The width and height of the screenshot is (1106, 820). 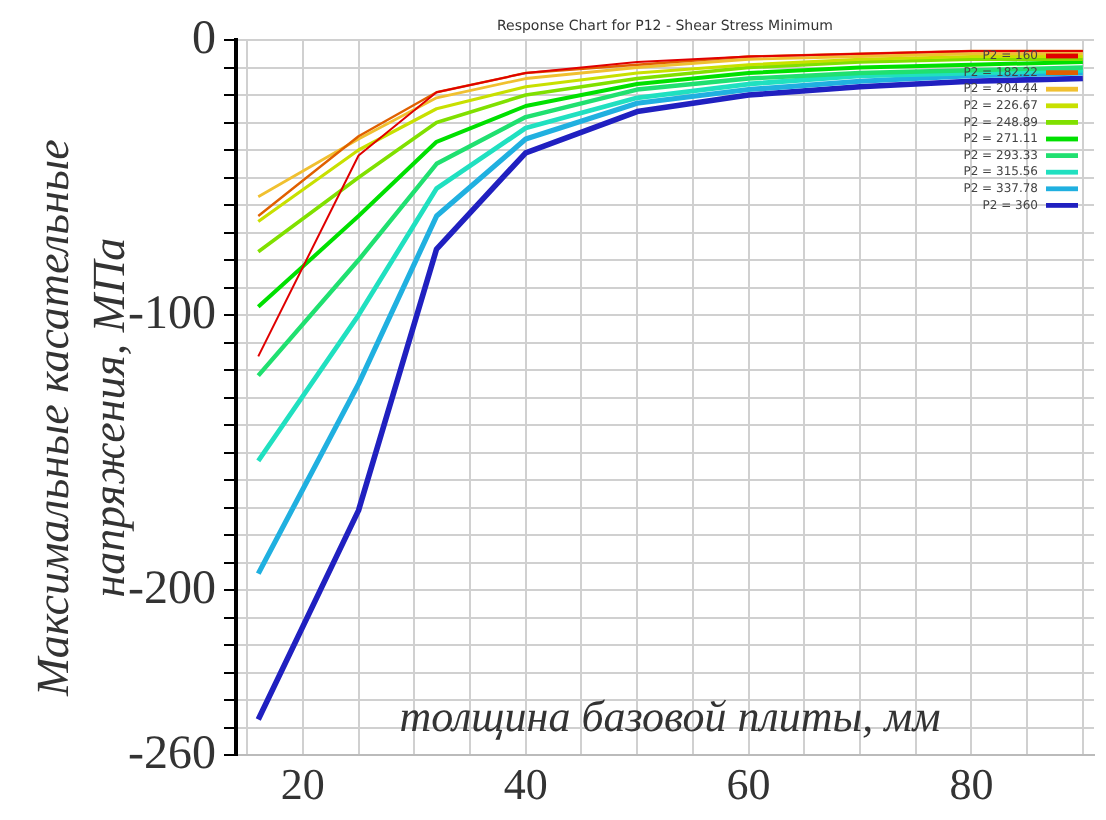 I want to click on y-tick-label: -260, so click(x=171, y=753).